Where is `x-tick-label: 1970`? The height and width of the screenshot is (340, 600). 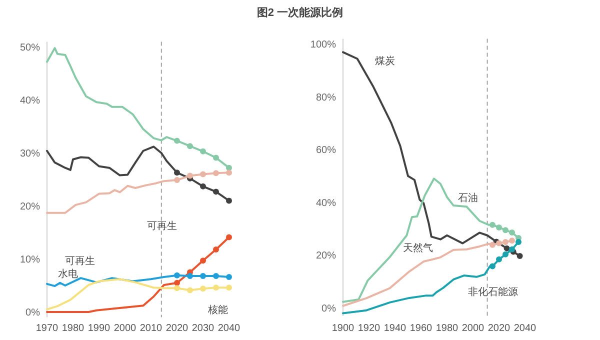
x-tick-label: 1970 is located at coordinates (47, 328).